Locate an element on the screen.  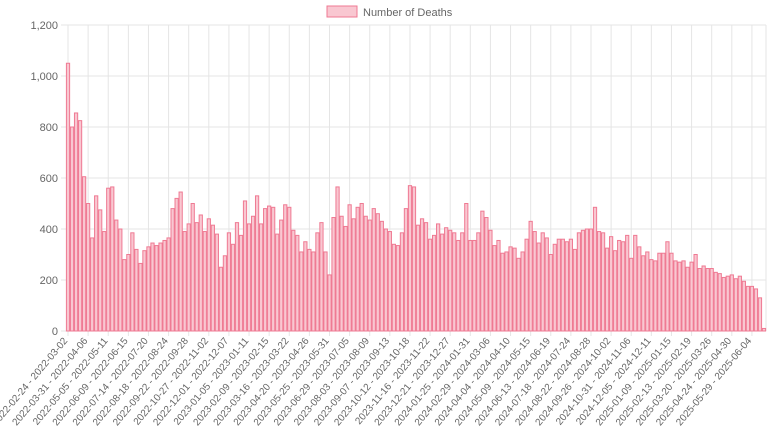
legend-label: Number of Deaths is located at coordinates (408, 13).